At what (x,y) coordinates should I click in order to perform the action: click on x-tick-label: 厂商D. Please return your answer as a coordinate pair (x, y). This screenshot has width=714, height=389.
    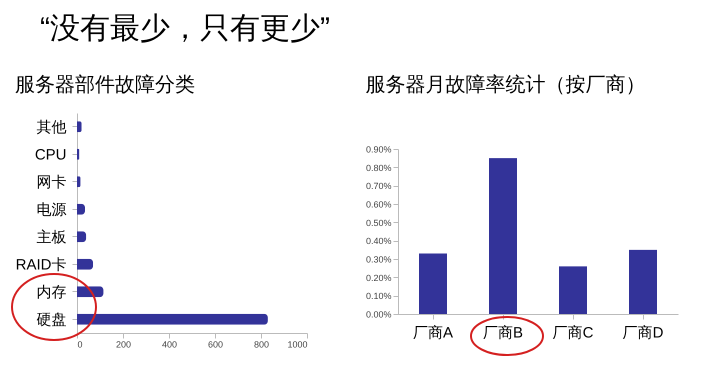
    Looking at the image, I should click on (643, 333).